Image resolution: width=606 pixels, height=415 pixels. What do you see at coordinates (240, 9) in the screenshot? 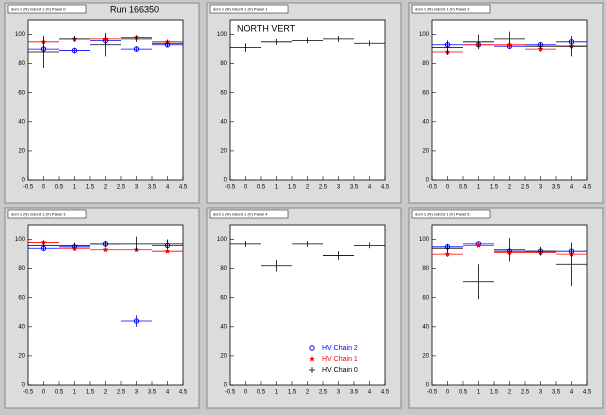
I see `panel-title: dom 1 (N) Gdord 1 (V) Panel 1` at bounding box center [240, 9].